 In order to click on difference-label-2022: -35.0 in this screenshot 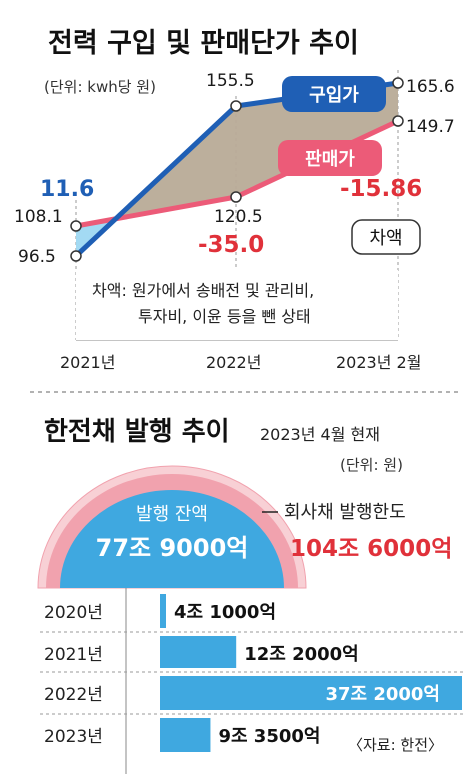, I will do `click(231, 245)`.